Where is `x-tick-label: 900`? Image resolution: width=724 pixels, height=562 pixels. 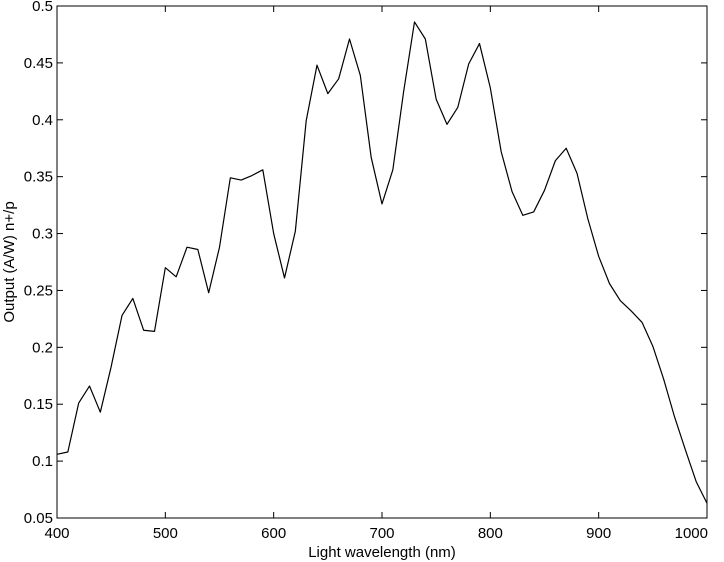
x-tick-label: 900 is located at coordinates (598, 533).